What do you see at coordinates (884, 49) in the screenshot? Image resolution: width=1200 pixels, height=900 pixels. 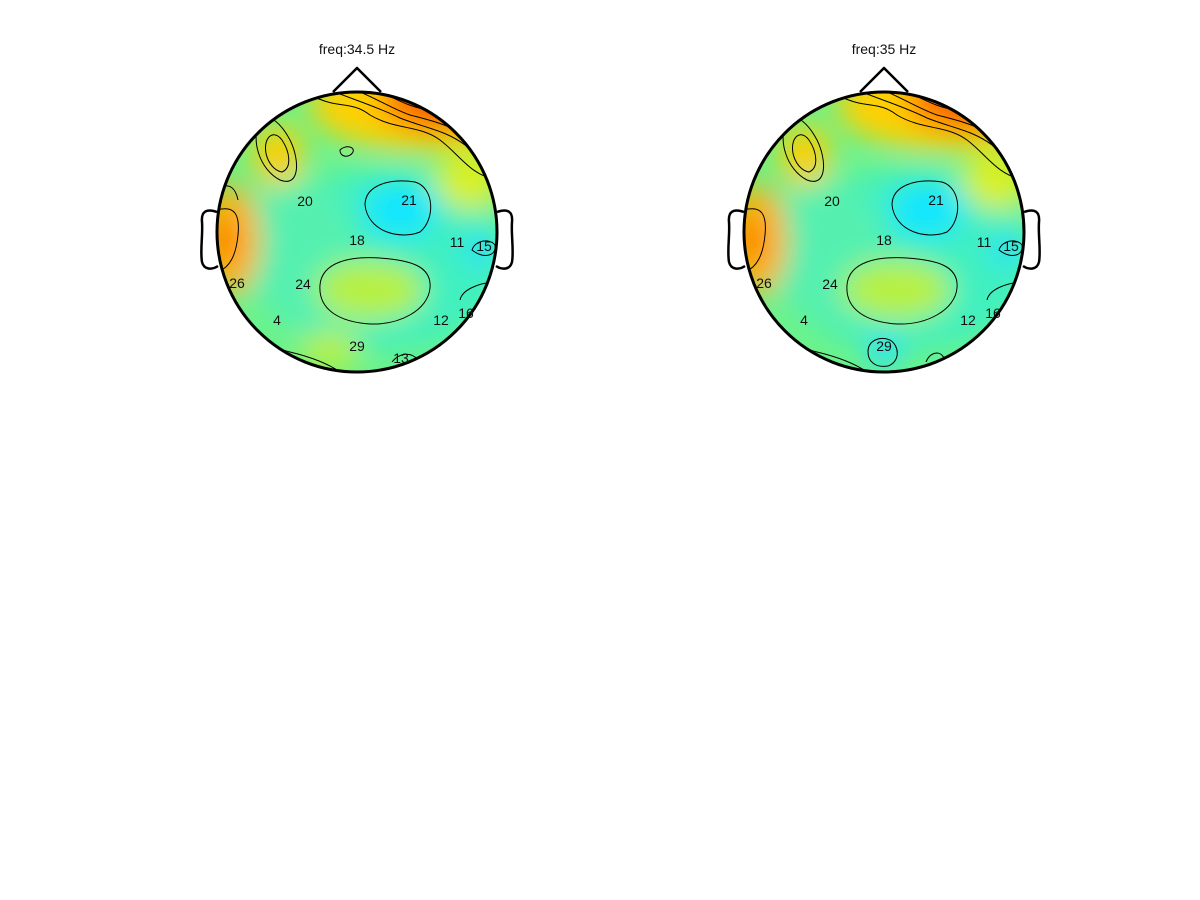 I see `panel-title: freq:35 Hz` at bounding box center [884, 49].